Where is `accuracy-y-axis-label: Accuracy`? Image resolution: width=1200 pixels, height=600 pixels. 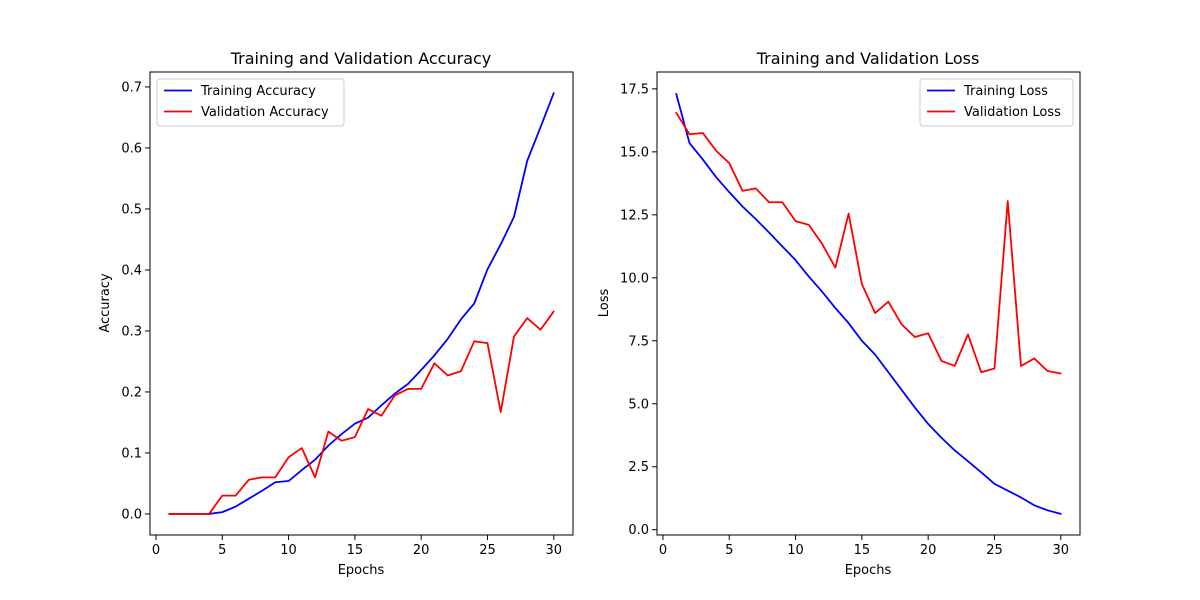 accuracy-y-axis-label: Accuracy is located at coordinates (105, 303).